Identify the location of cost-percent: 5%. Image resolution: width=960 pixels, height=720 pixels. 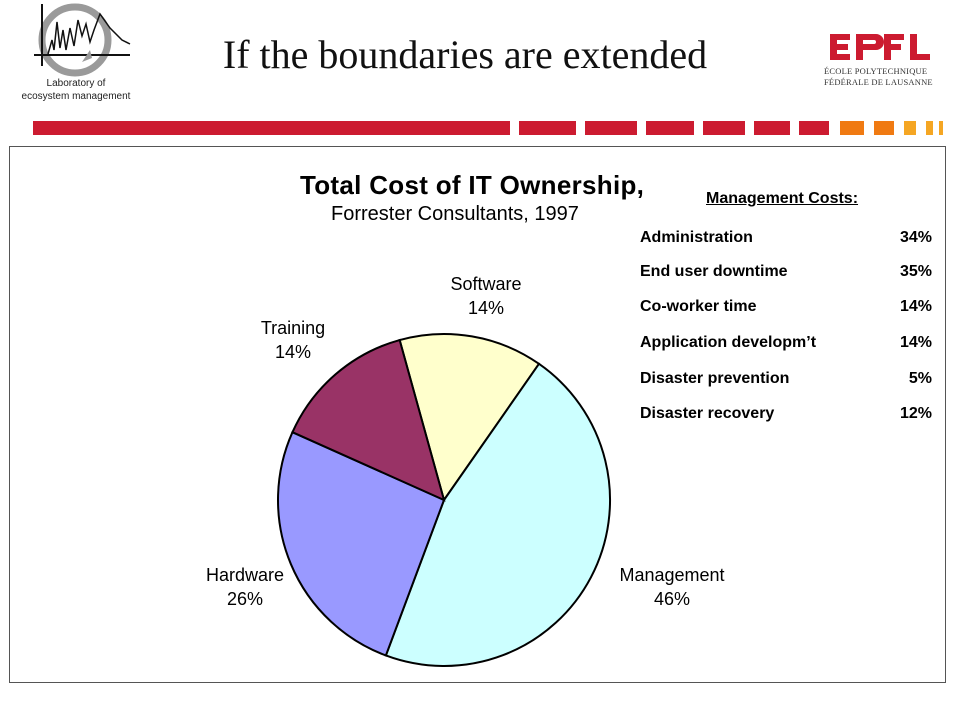
(920, 378).